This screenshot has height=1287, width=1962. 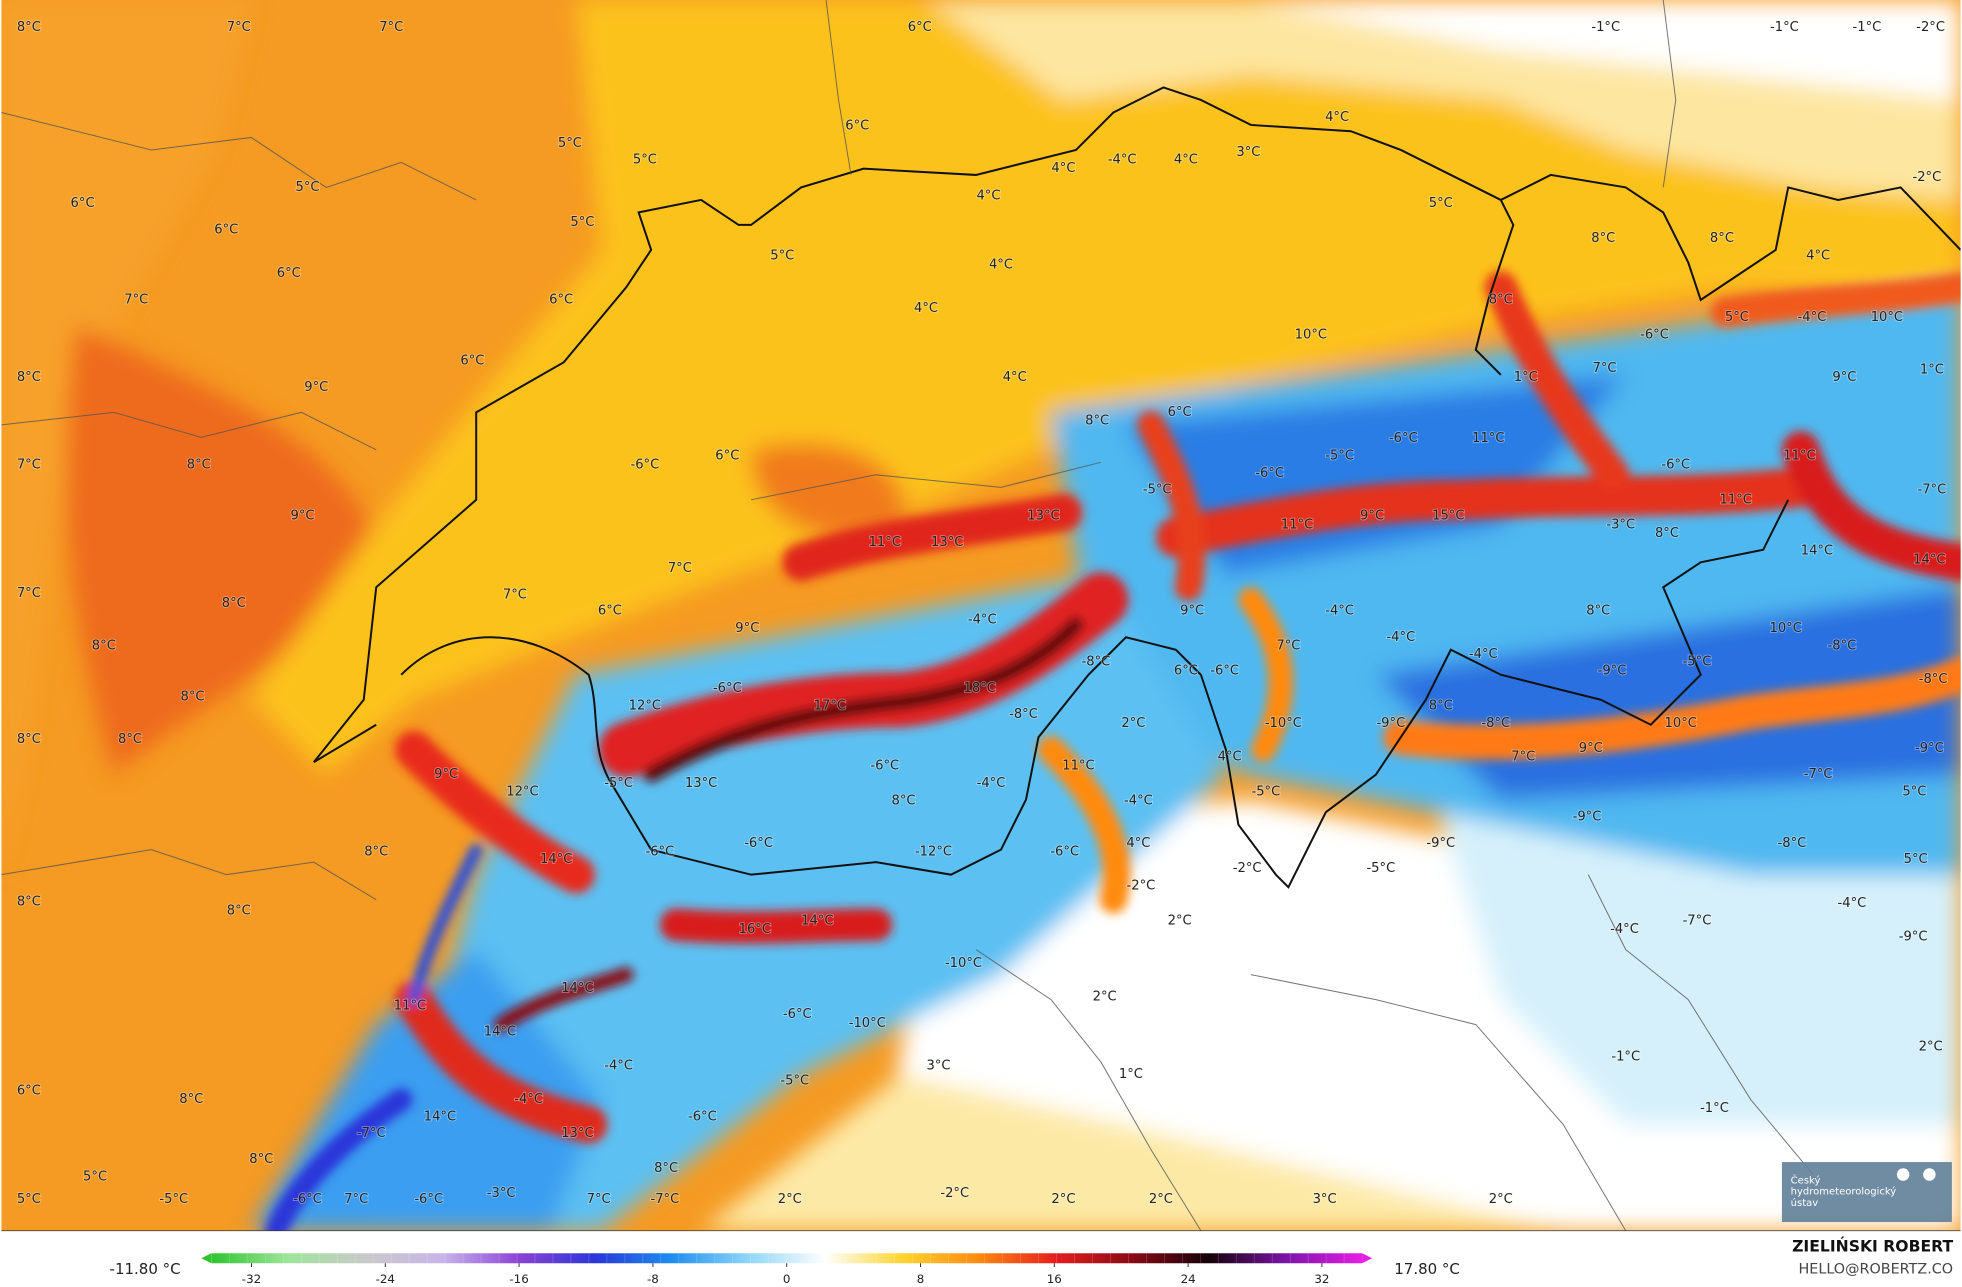 I want to click on temperature-label: -10°C, so click(x=1283, y=723).